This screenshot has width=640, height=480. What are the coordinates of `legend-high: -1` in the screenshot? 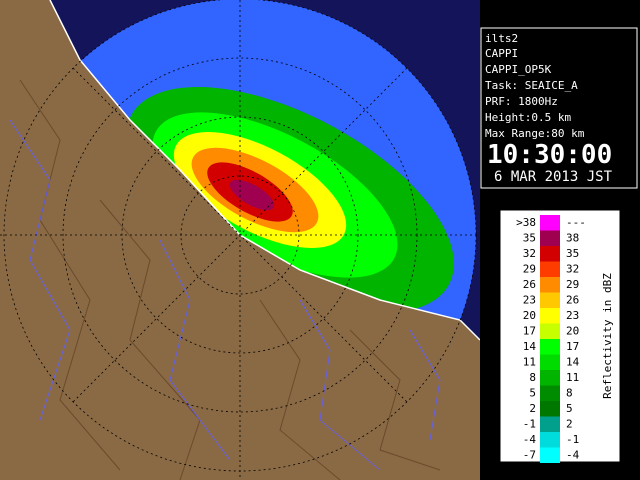 It's located at (572, 439).